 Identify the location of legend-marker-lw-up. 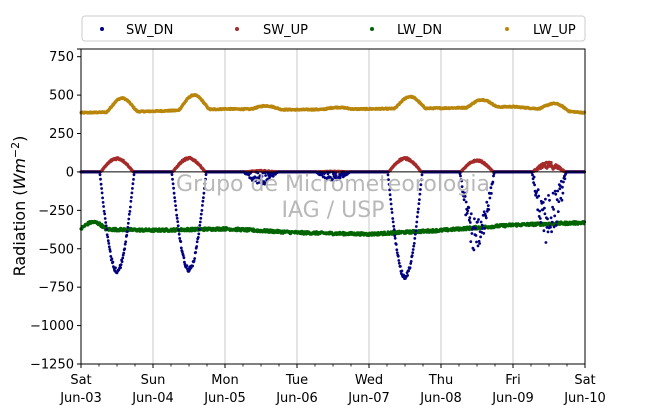
(507, 29).